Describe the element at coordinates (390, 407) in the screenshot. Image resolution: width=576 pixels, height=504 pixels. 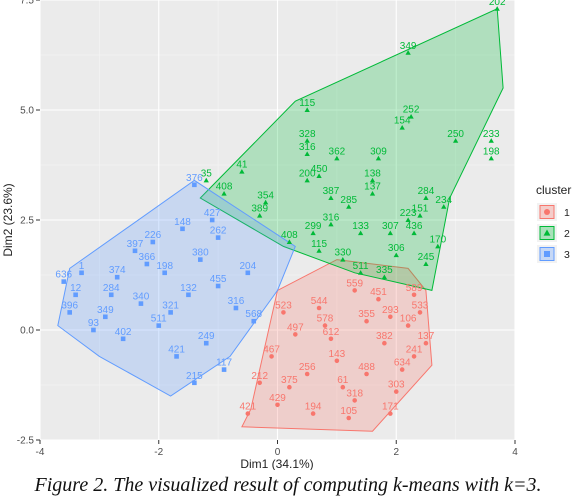
I see `point-label: 171` at that location.